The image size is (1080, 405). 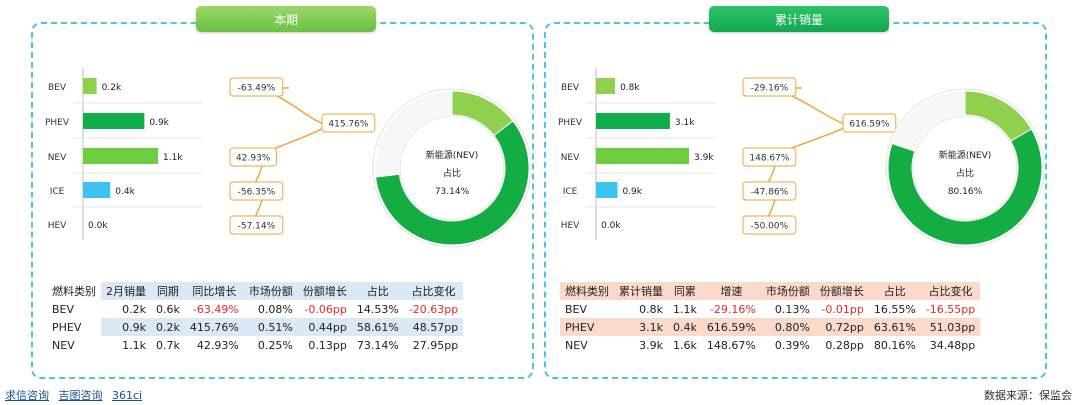 What do you see at coordinates (950, 327) in the screenshot?
I see `table-cell: 51.03pp` at bounding box center [950, 327].